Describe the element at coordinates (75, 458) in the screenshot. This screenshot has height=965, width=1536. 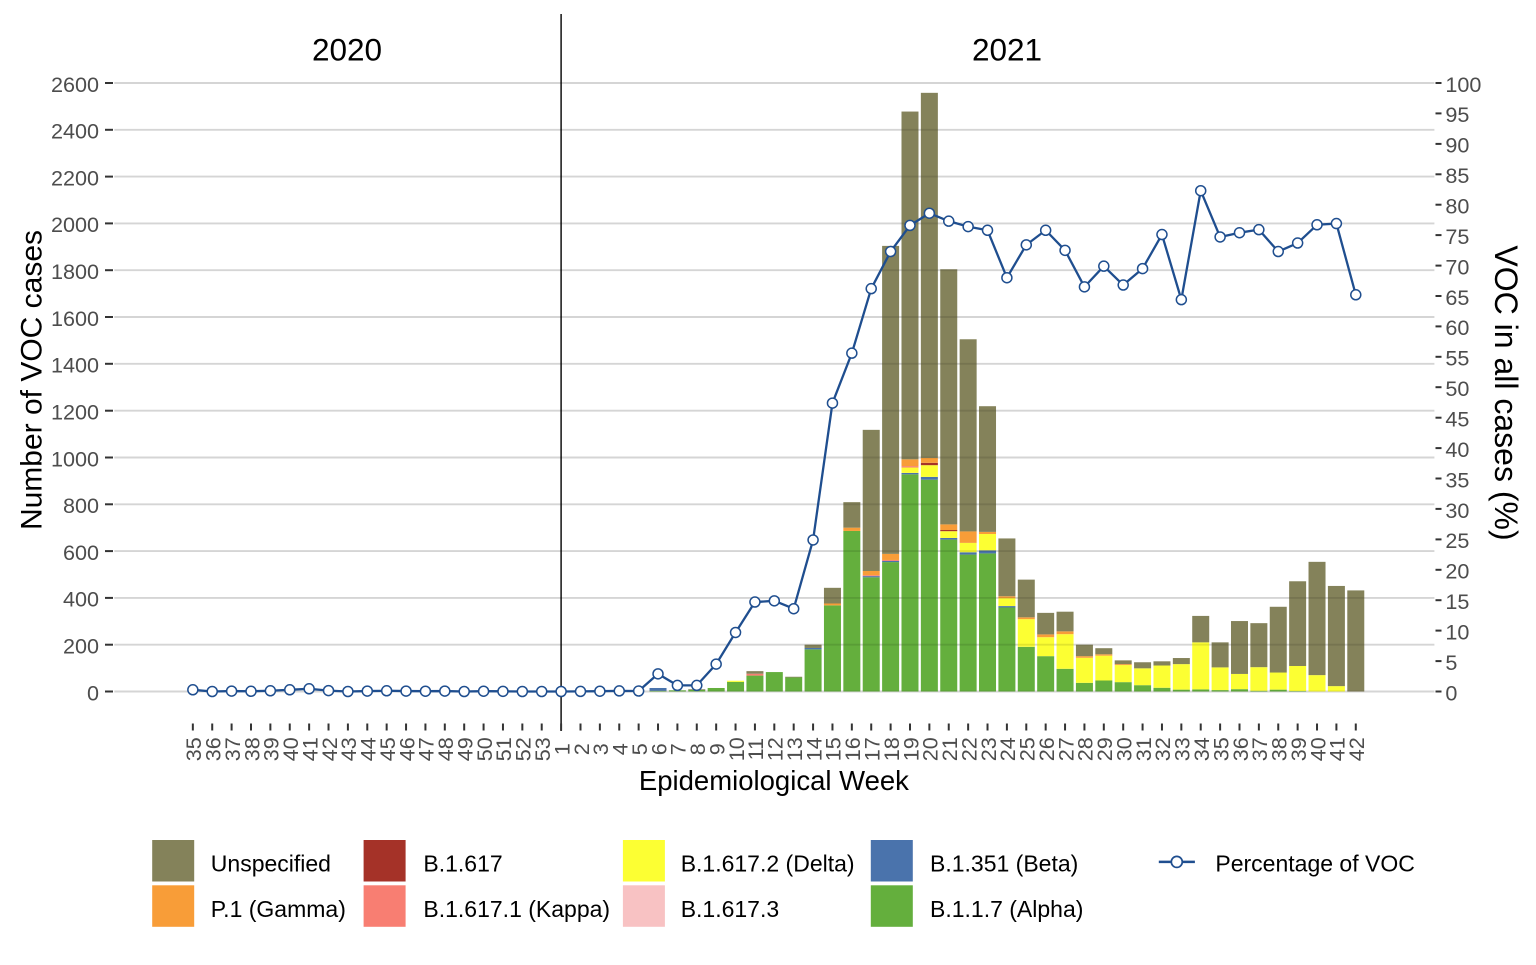
I see `svg-text: 1000` at that location.